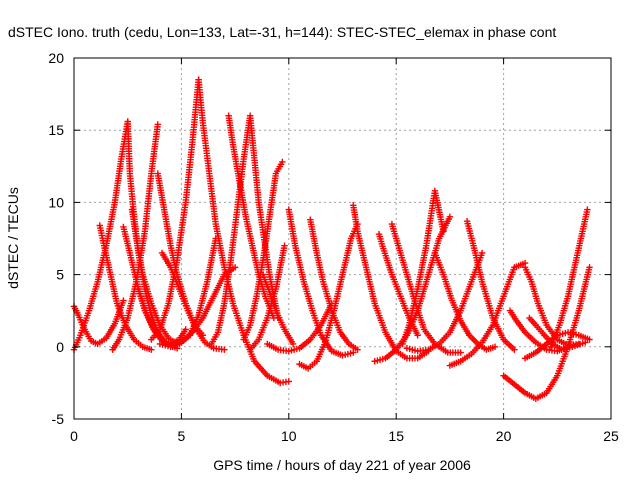 Image resolution: width=640 pixels, height=480 pixels. I want to click on y-tick-label: -5, so click(58, 419).